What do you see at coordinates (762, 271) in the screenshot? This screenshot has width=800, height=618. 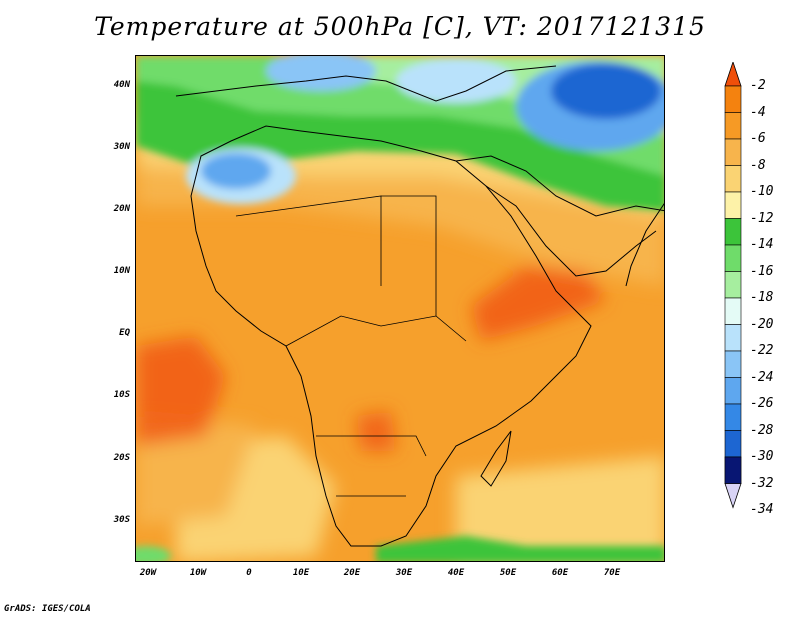 I see `colorbar-label: -16` at bounding box center [762, 271].